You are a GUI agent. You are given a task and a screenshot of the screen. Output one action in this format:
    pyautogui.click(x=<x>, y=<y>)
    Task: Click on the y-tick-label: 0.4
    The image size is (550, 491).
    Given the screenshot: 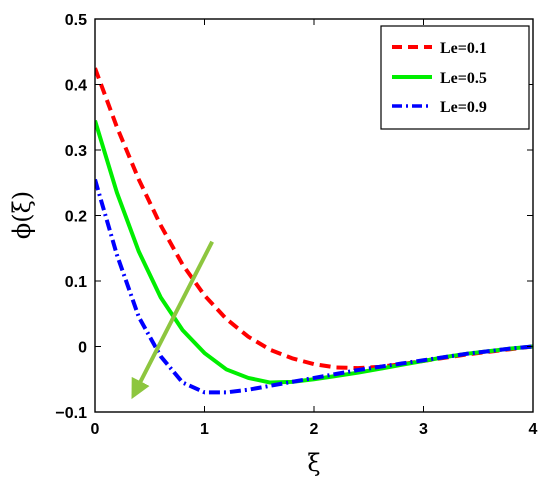 What is the action you would take?
    pyautogui.click(x=76, y=86)
    